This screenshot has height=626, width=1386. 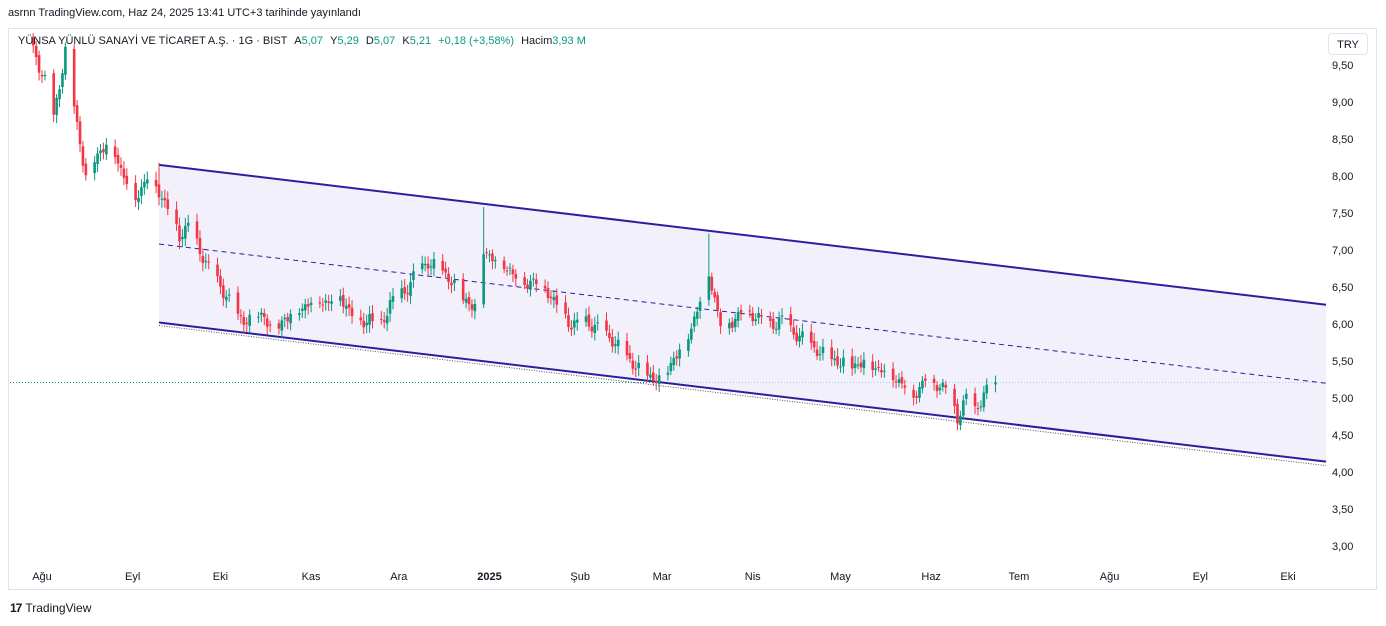 I want to click on y-tick-label: 9,00, so click(x=1342, y=103).